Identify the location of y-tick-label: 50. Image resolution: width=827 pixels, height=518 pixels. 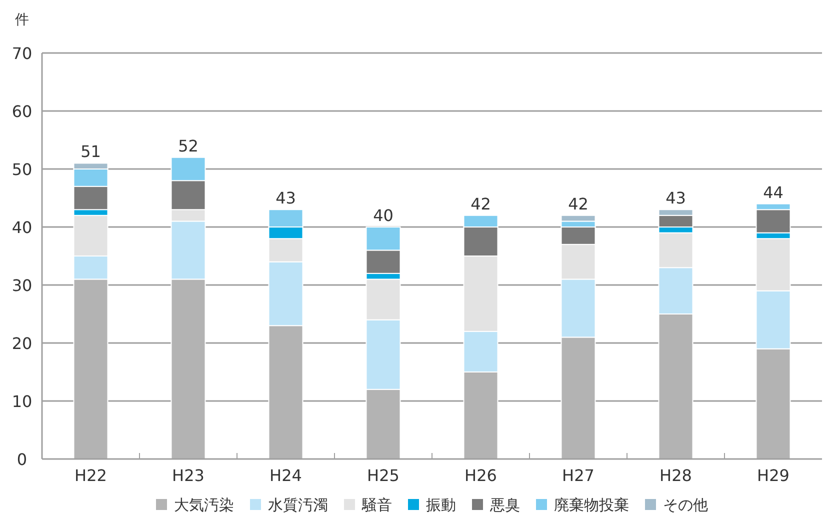
(22, 169).